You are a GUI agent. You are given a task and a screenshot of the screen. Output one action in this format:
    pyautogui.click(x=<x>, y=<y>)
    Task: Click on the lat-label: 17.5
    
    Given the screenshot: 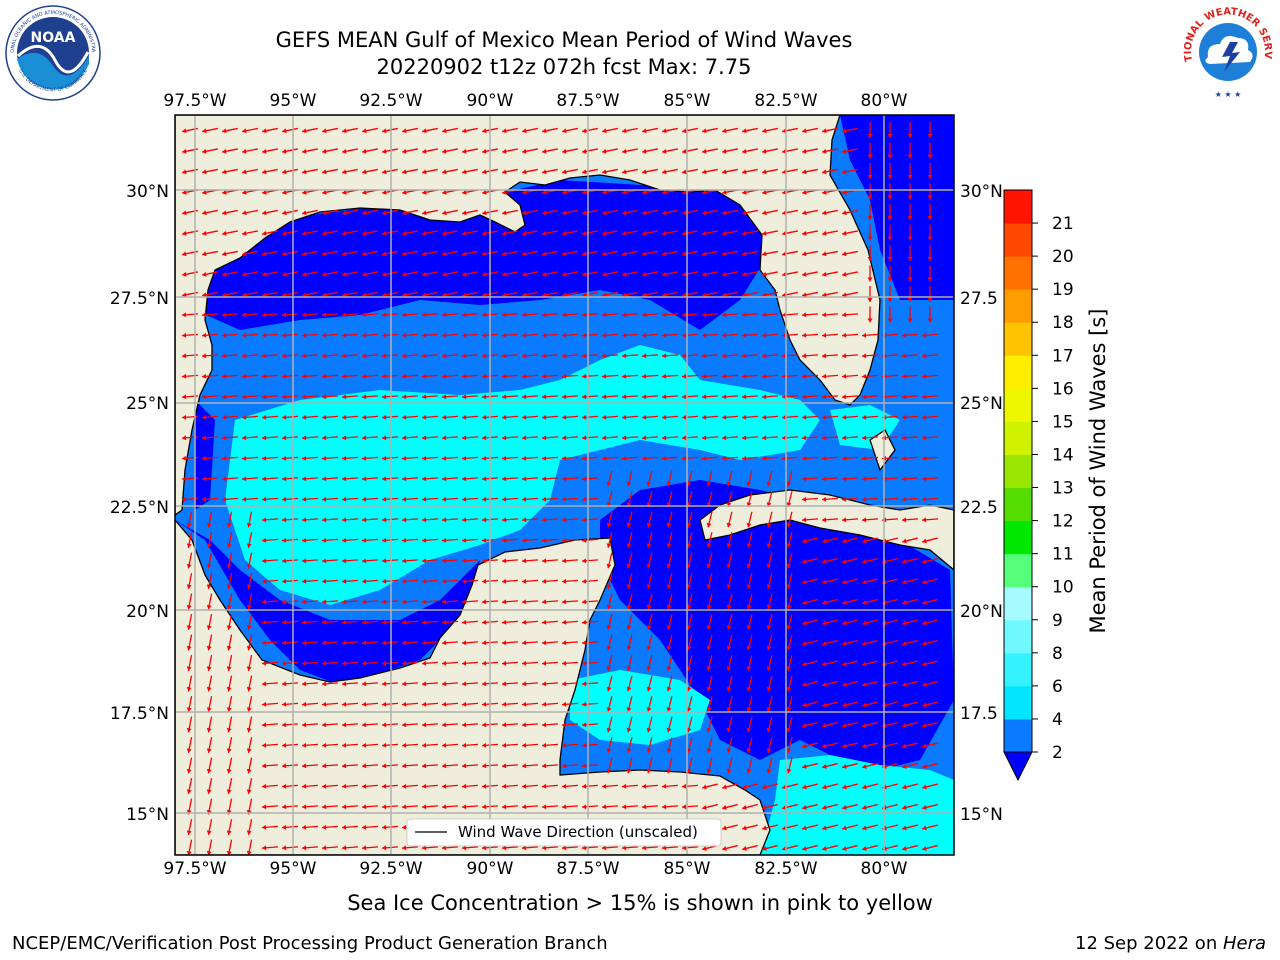 What is the action you would take?
    pyautogui.click(x=979, y=714)
    